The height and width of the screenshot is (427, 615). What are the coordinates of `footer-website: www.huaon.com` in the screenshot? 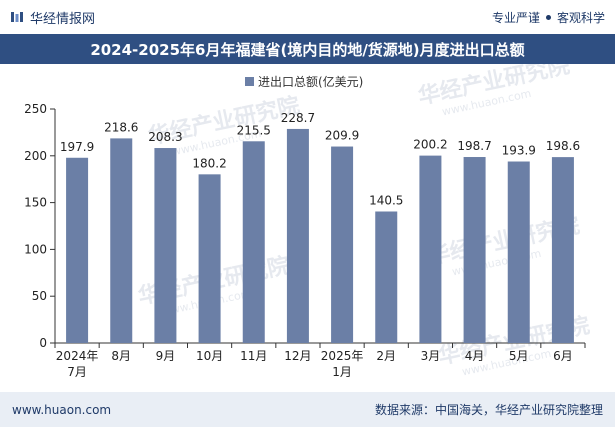 It's located at (62, 409).